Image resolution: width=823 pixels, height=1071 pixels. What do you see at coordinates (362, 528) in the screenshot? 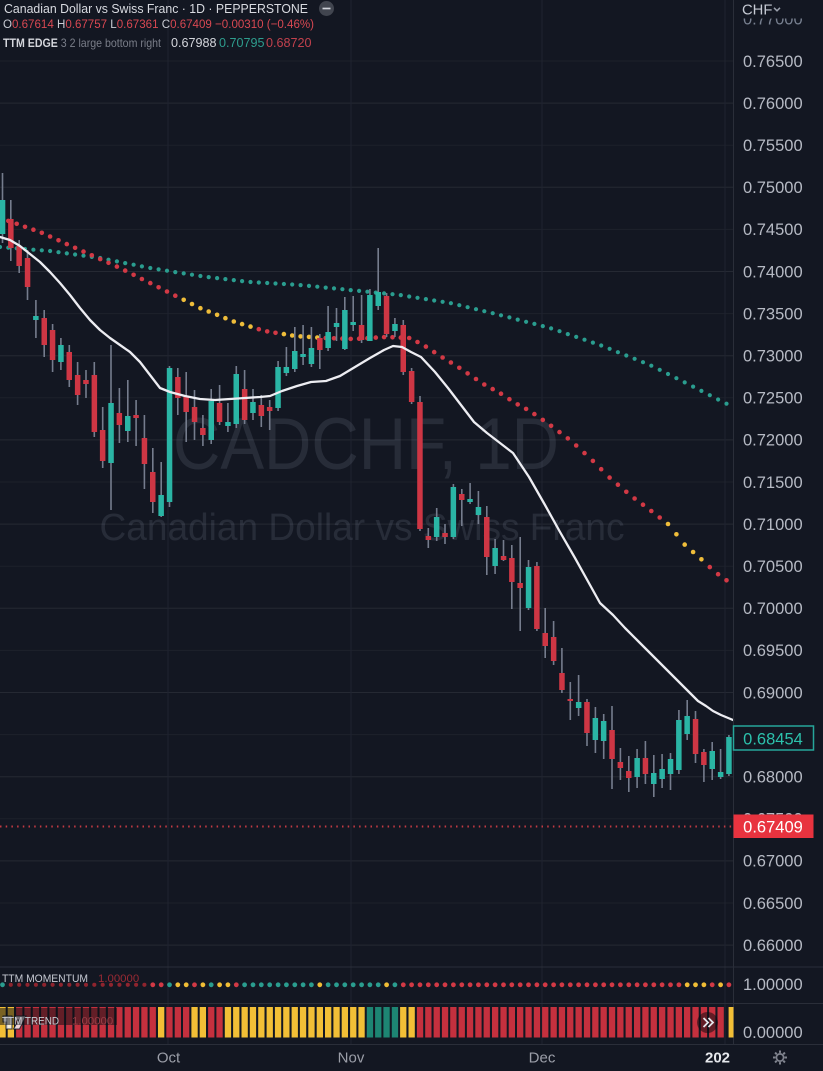
I see `svg-text: Canadian Dollar vs Swiss Franc` at bounding box center [362, 528].